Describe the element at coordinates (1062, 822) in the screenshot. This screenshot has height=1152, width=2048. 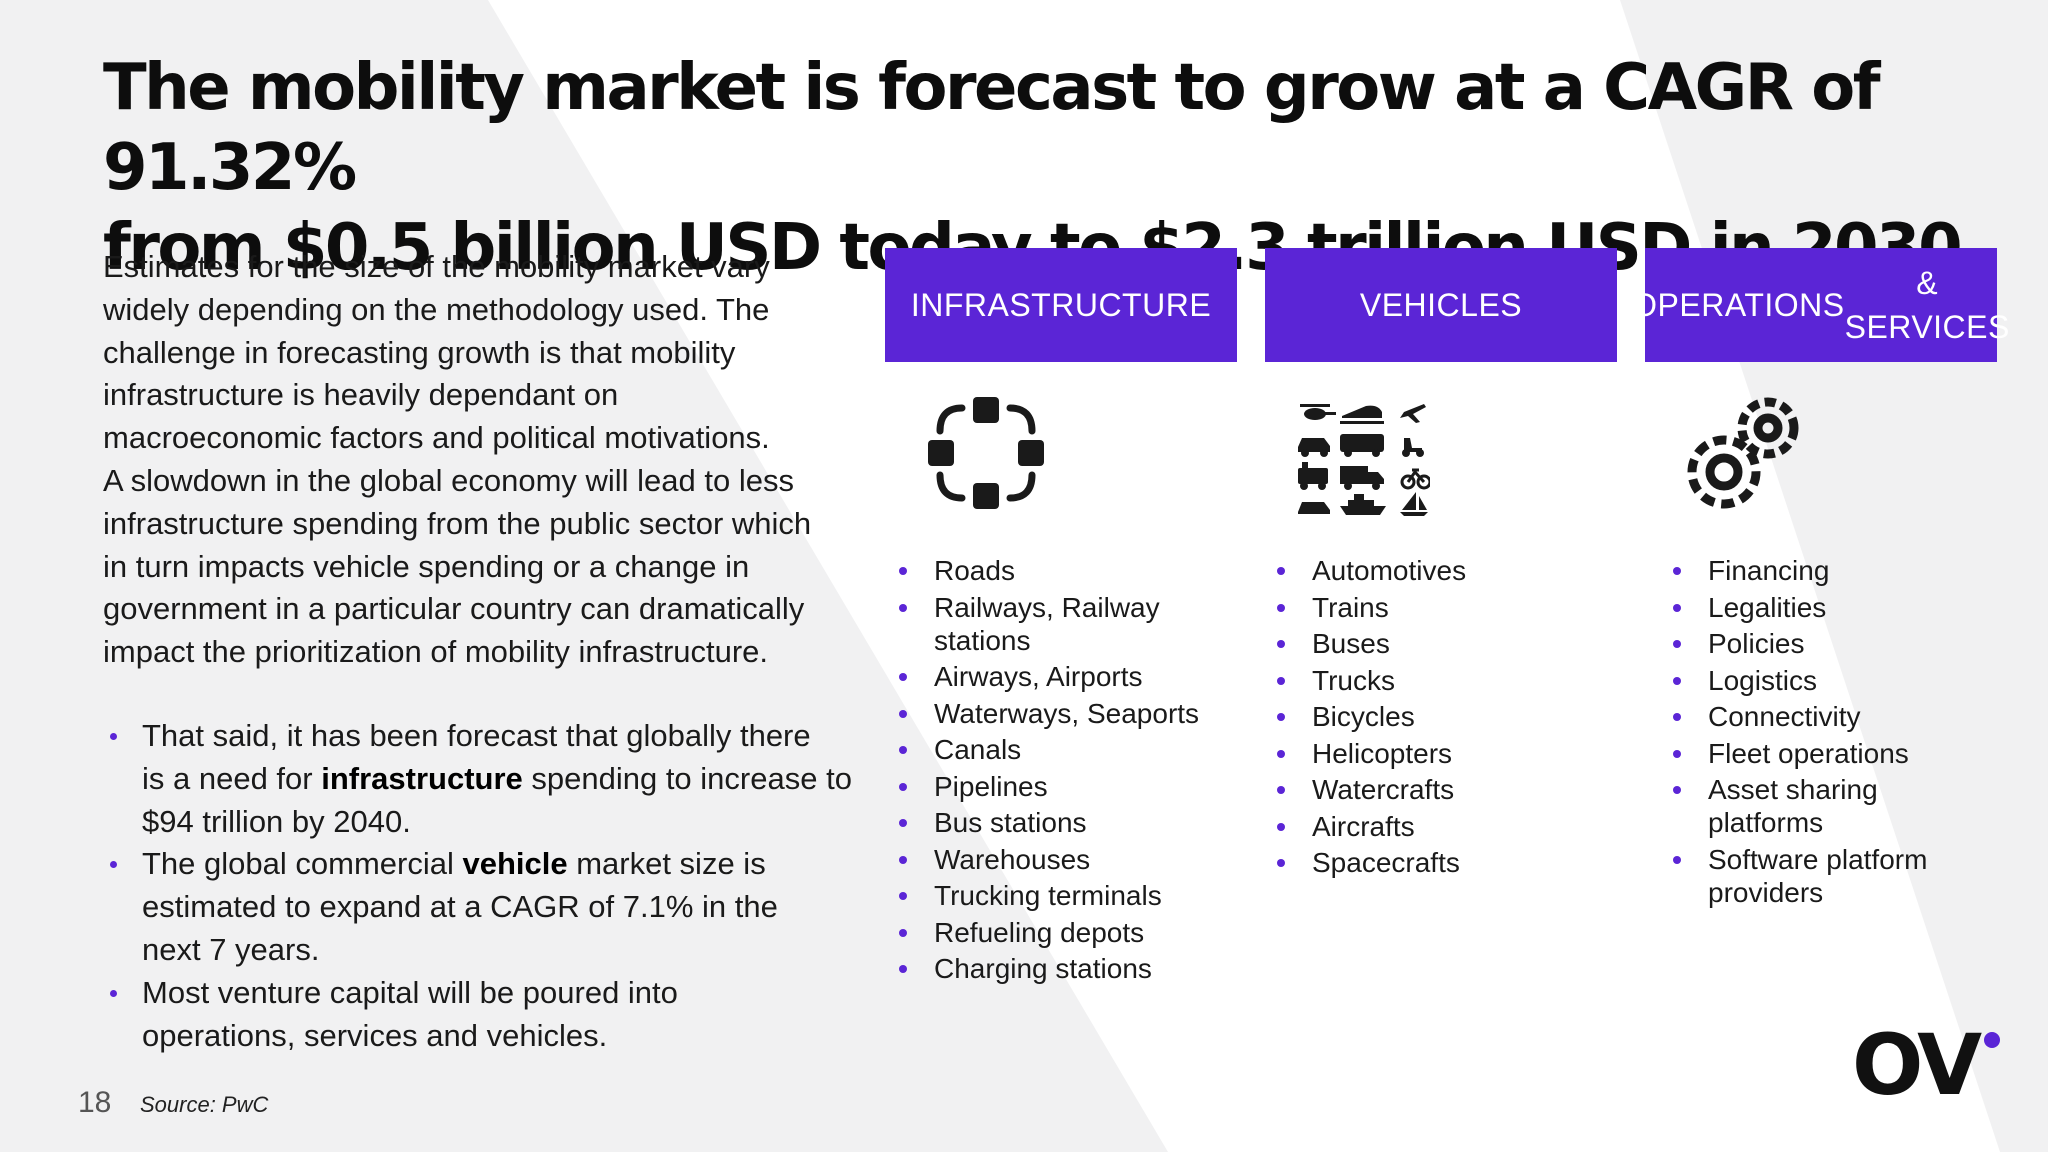
I see `list-item: Bus stations` at that location.